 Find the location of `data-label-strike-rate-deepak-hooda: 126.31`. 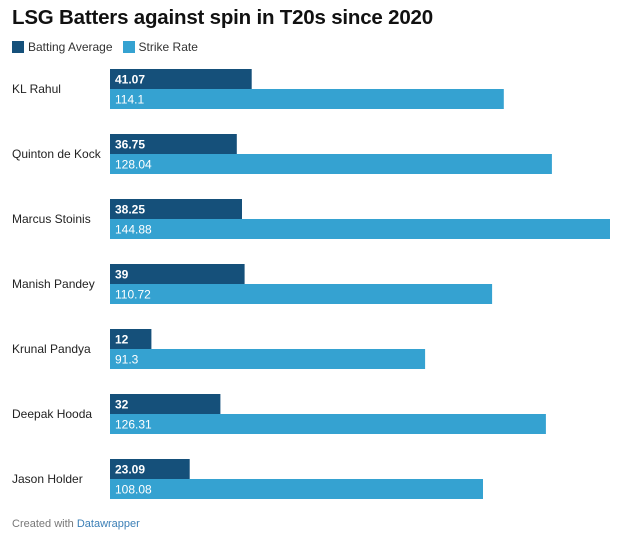

data-label-strike-rate-deepak-hooda: 126.31 is located at coordinates (133, 425).